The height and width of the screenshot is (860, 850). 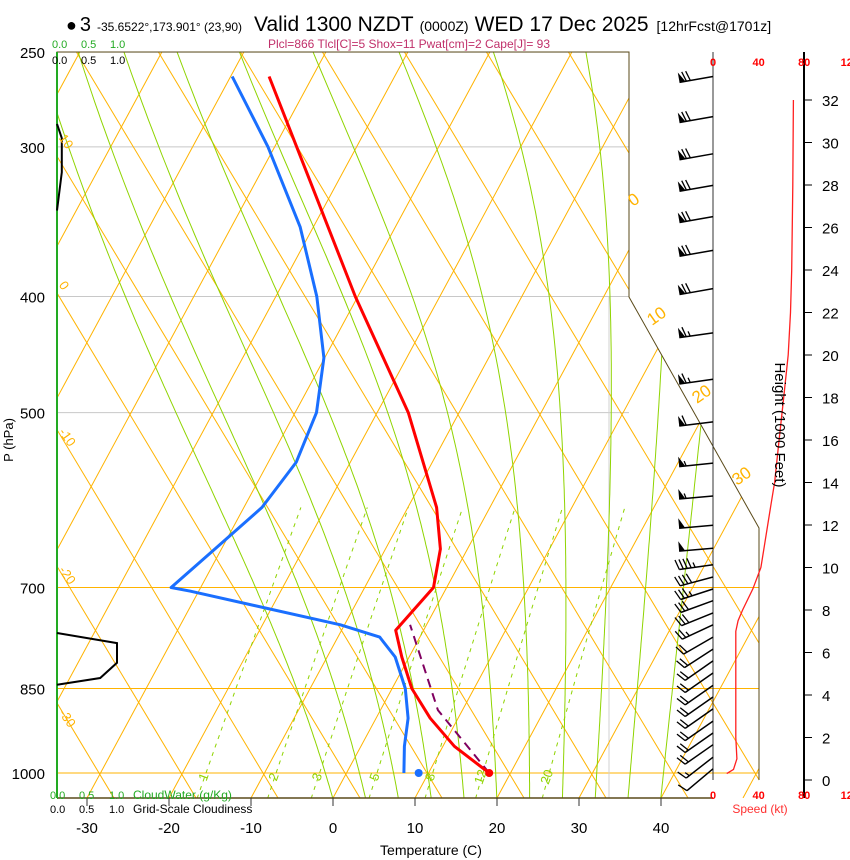 I want to click on moist-adiabat-line, so click(x=686, y=425).